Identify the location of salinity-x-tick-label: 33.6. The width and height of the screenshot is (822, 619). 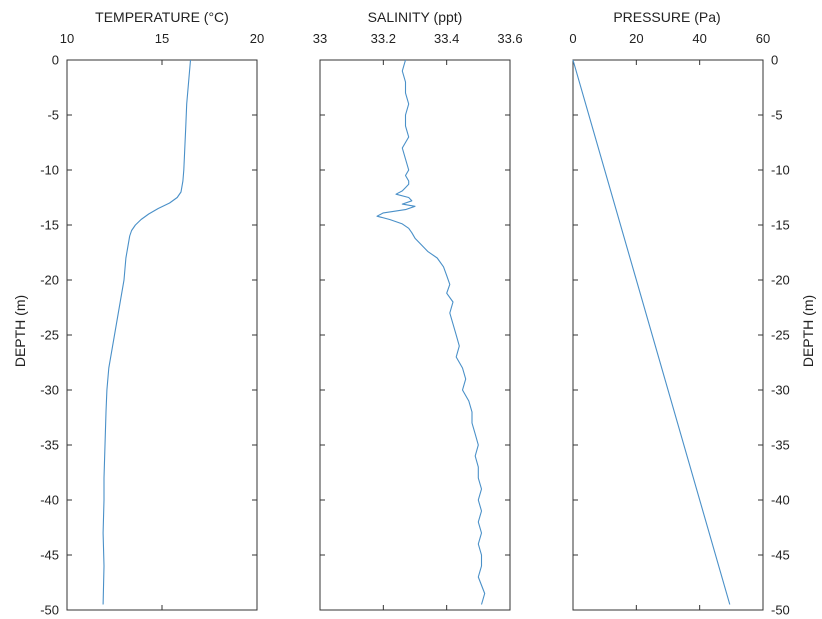
(509, 38).